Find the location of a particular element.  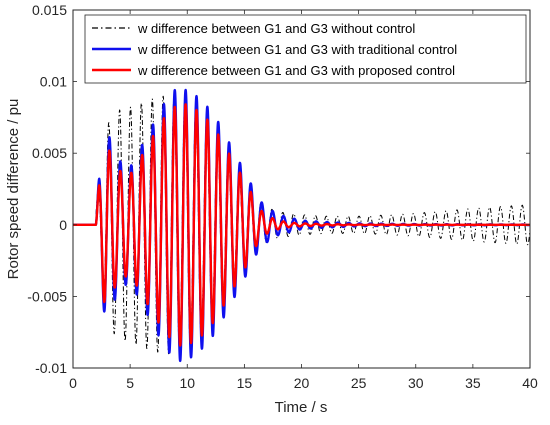

legend-box is located at coordinates (305, 49).